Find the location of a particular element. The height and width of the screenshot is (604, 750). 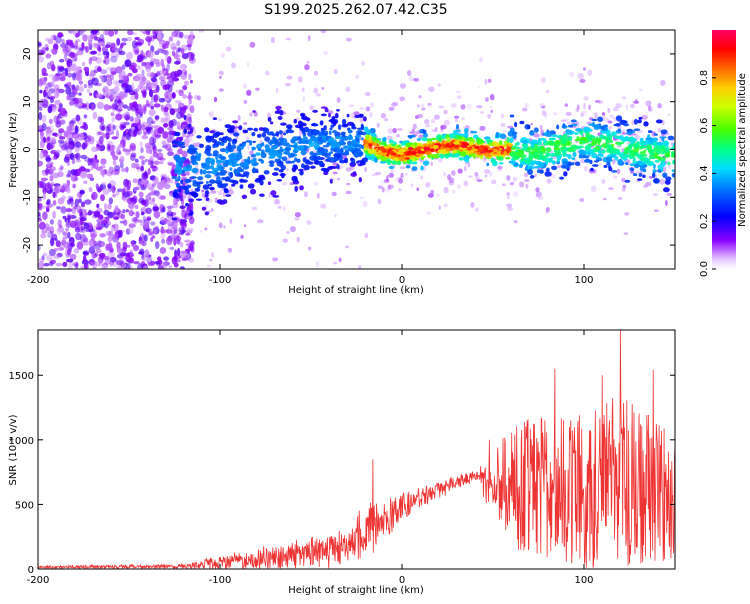

snr-x-tick-label: 100 is located at coordinates (583, 580).